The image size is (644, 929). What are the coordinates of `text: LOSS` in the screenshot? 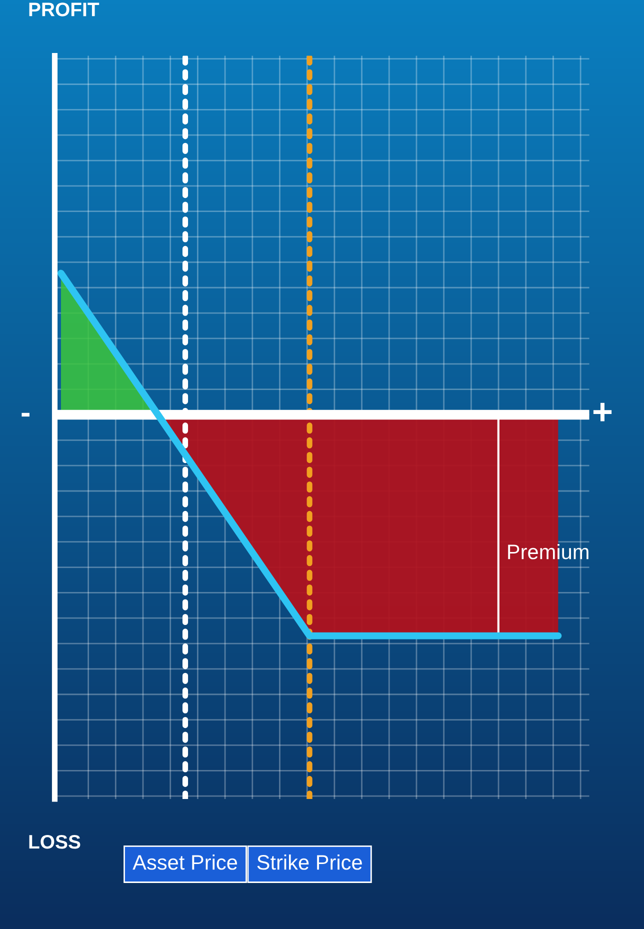 It's located at (54, 841).